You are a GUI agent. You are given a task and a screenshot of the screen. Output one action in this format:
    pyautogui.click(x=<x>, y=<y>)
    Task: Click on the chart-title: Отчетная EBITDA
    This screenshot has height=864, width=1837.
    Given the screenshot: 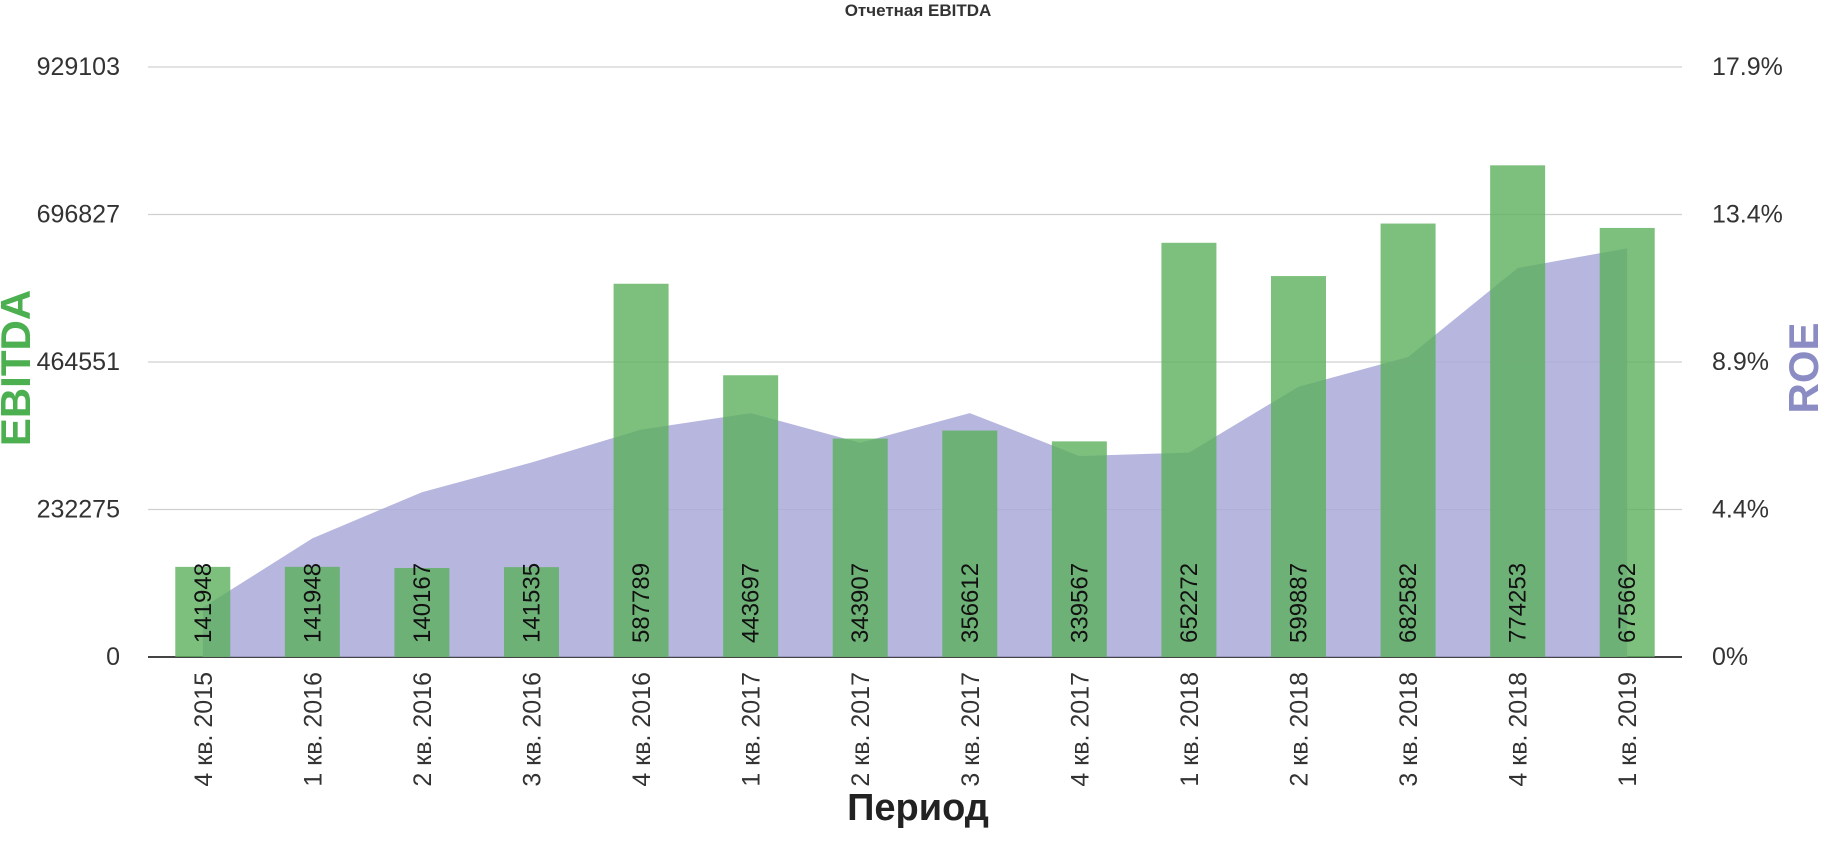 What is the action you would take?
    pyautogui.click(x=918, y=10)
    